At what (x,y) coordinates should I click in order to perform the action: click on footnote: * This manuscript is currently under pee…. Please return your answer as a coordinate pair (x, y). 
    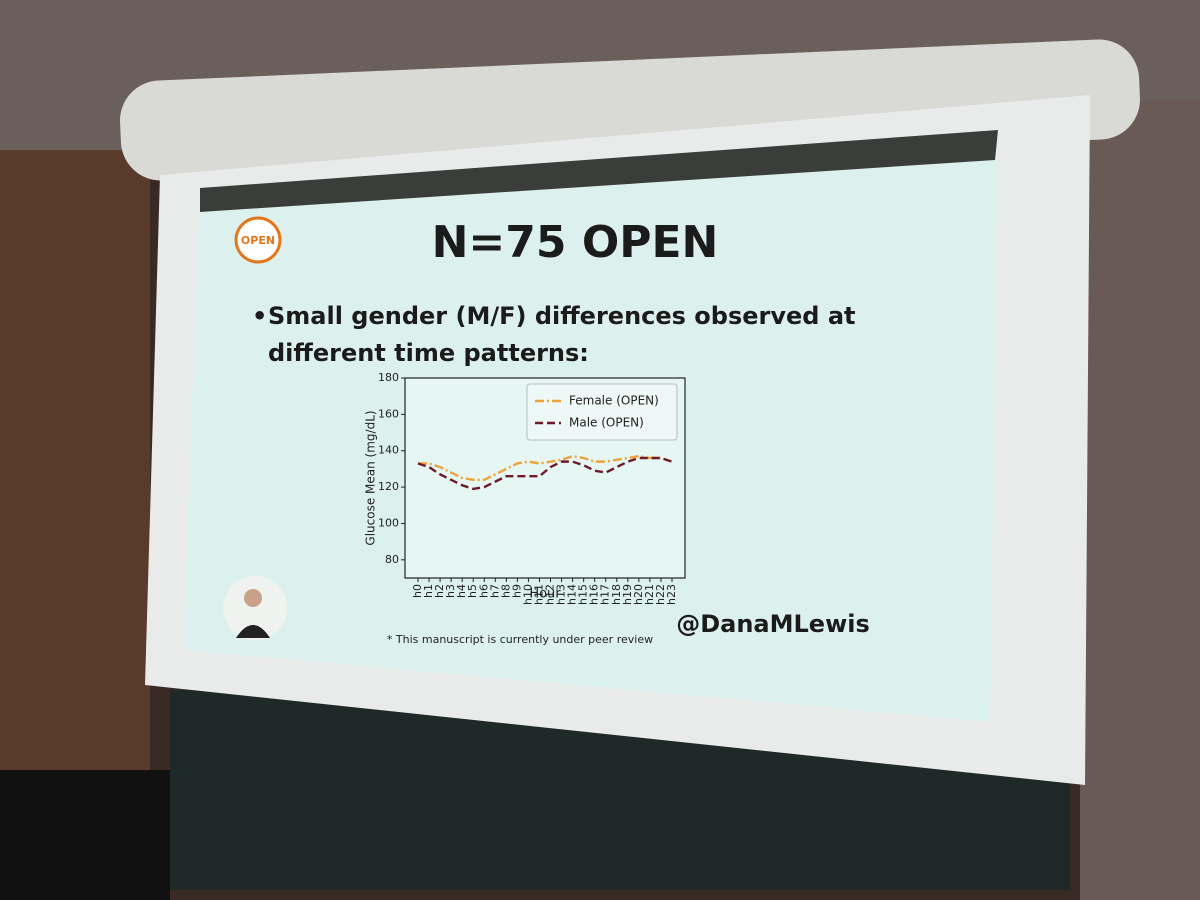
    Looking at the image, I should click on (520, 639).